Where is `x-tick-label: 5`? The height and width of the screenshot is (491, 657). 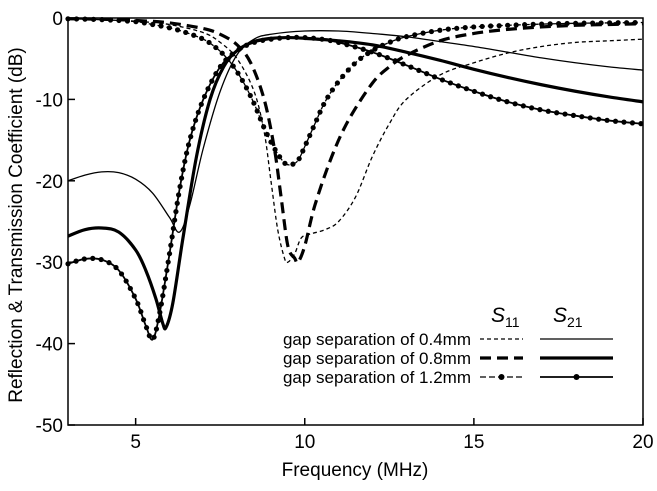 x-tick-label: 5 is located at coordinates (135, 442).